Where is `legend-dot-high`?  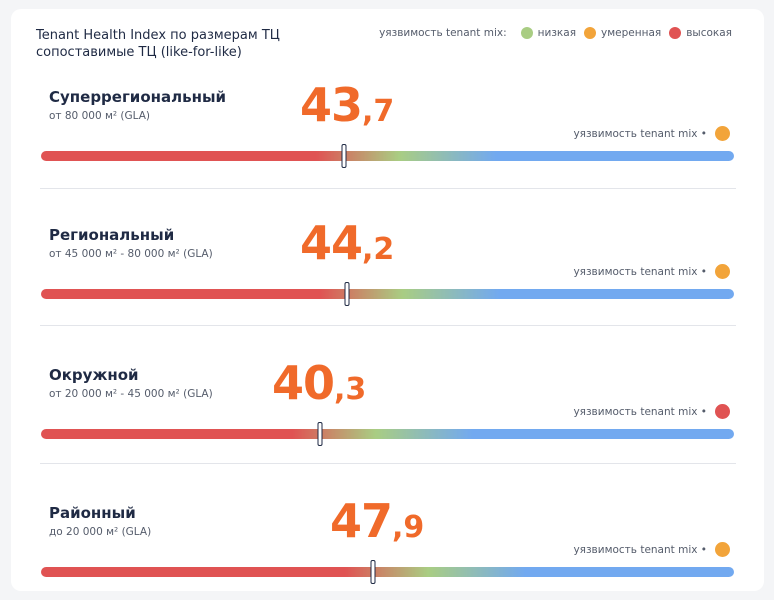 legend-dot-high is located at coordinates (675, 33).